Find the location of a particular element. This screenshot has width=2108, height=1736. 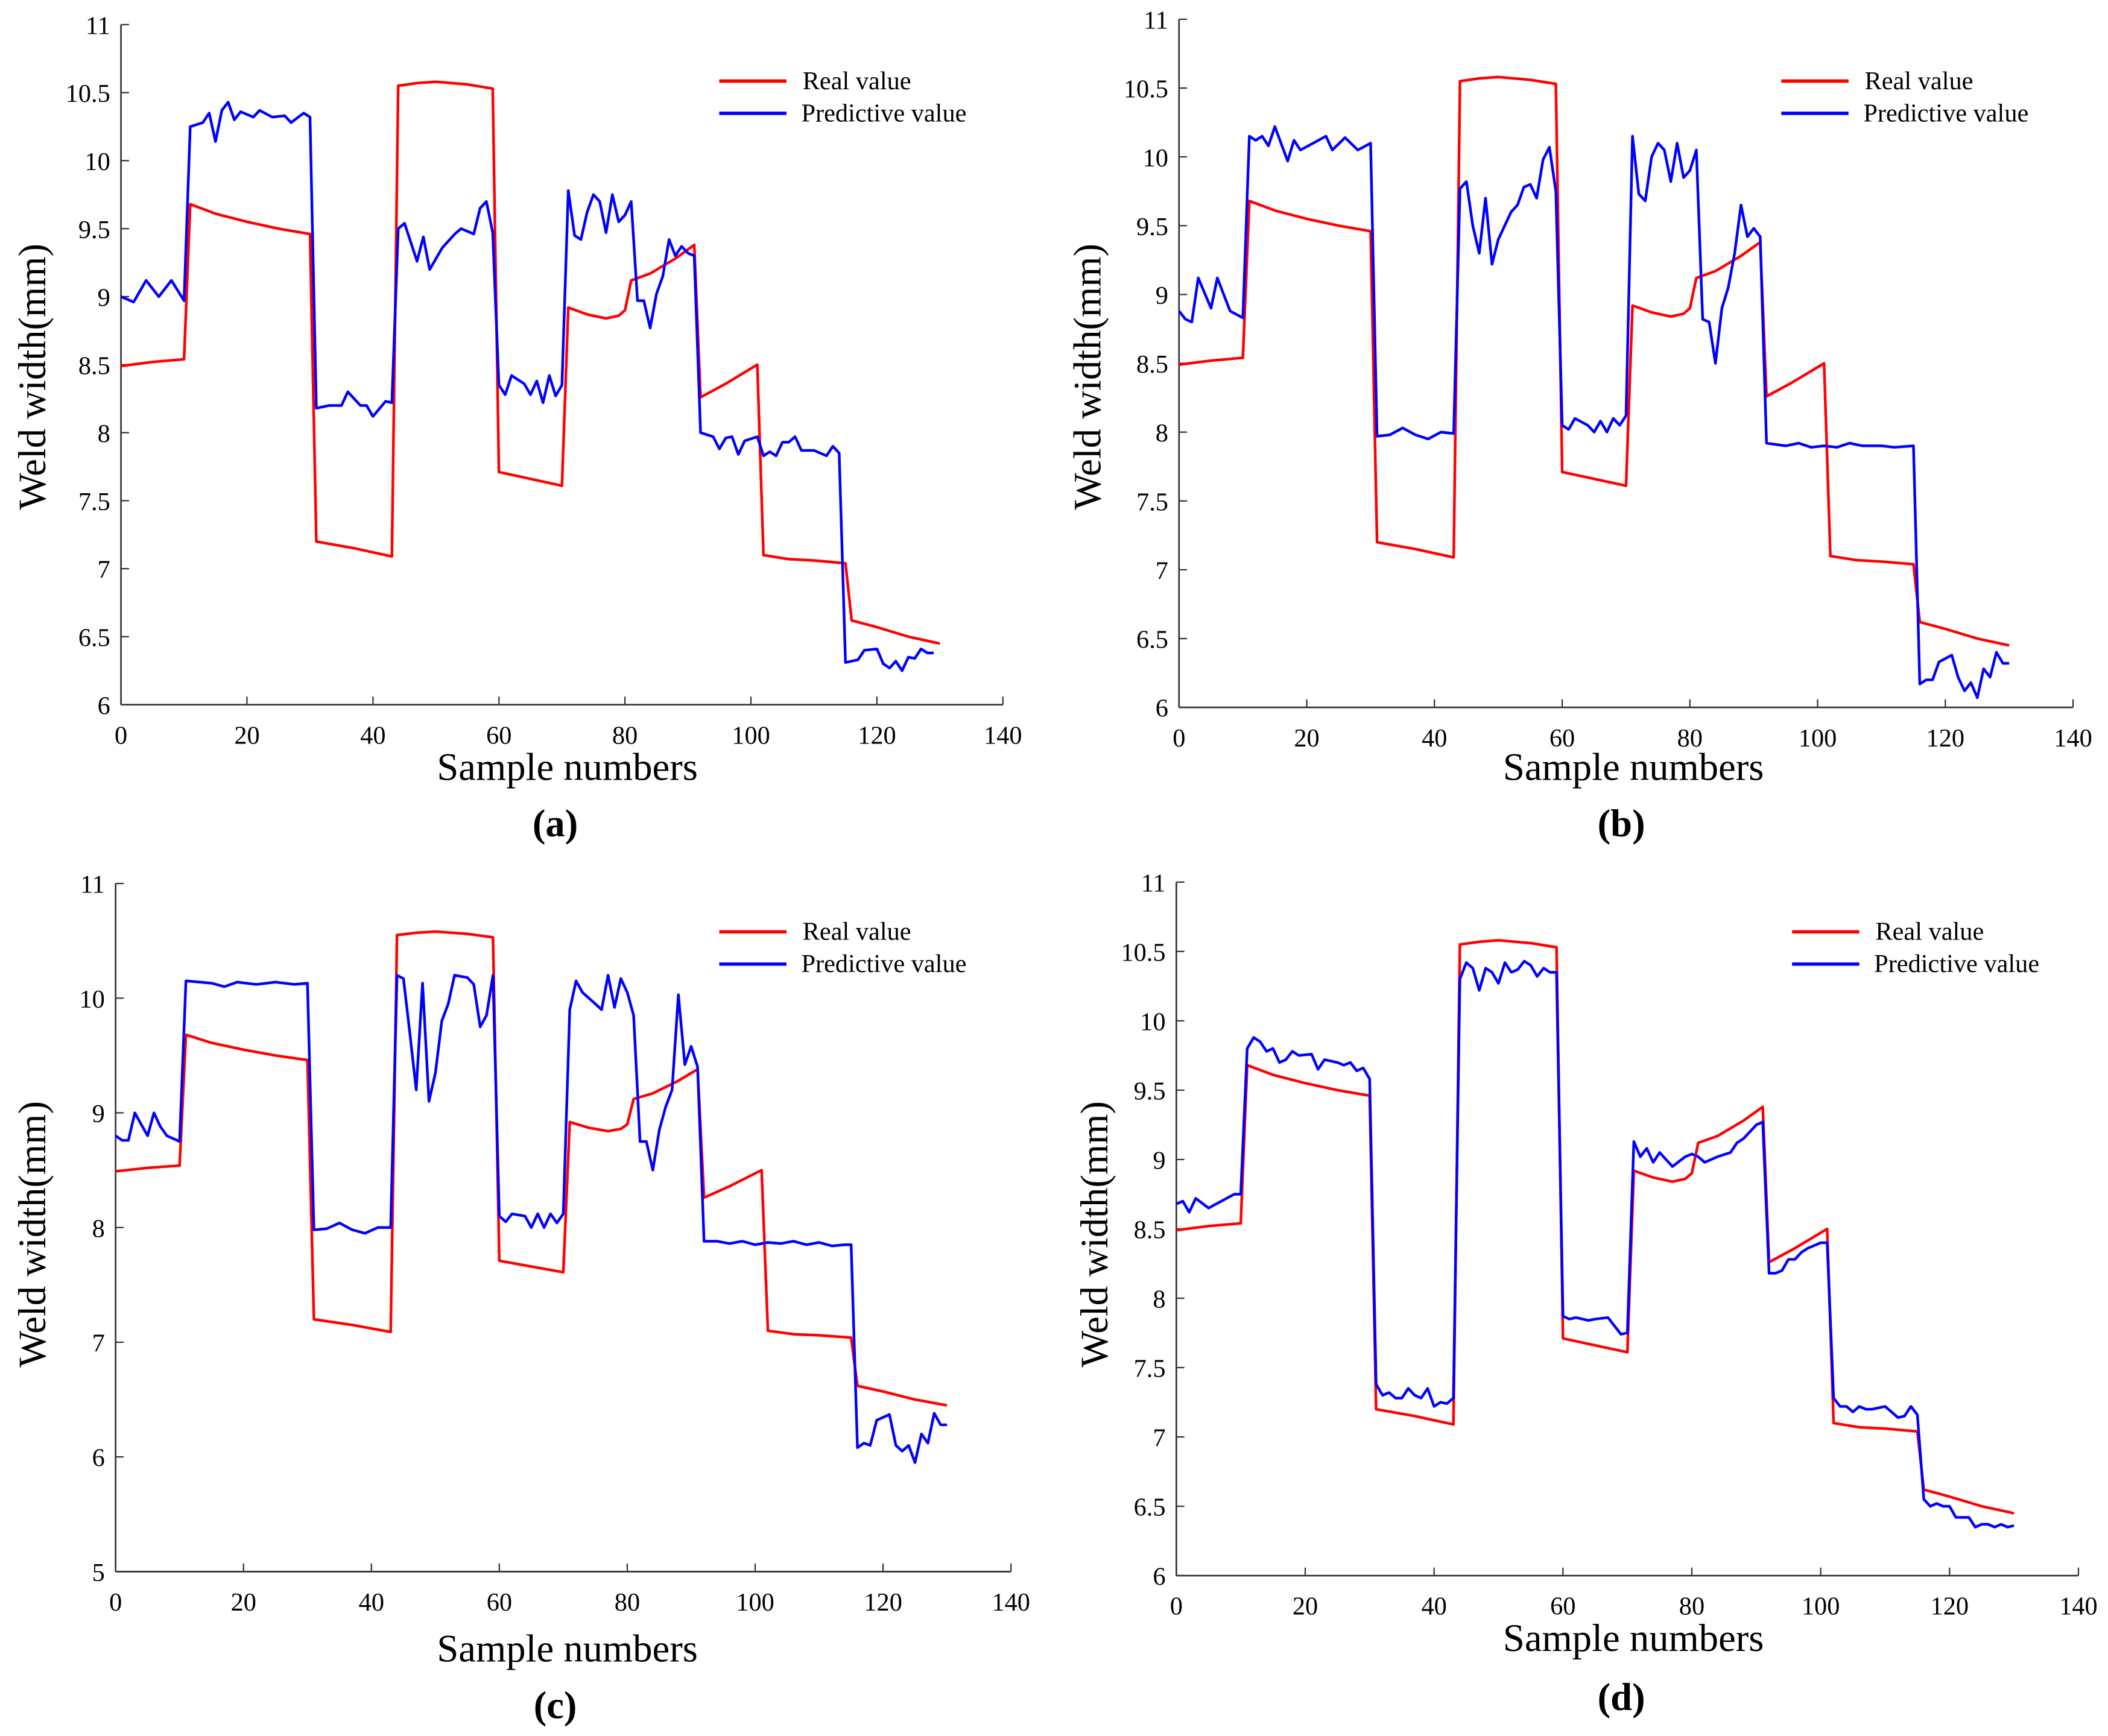

panel-label: (a) is located at coordinates (555, 823).